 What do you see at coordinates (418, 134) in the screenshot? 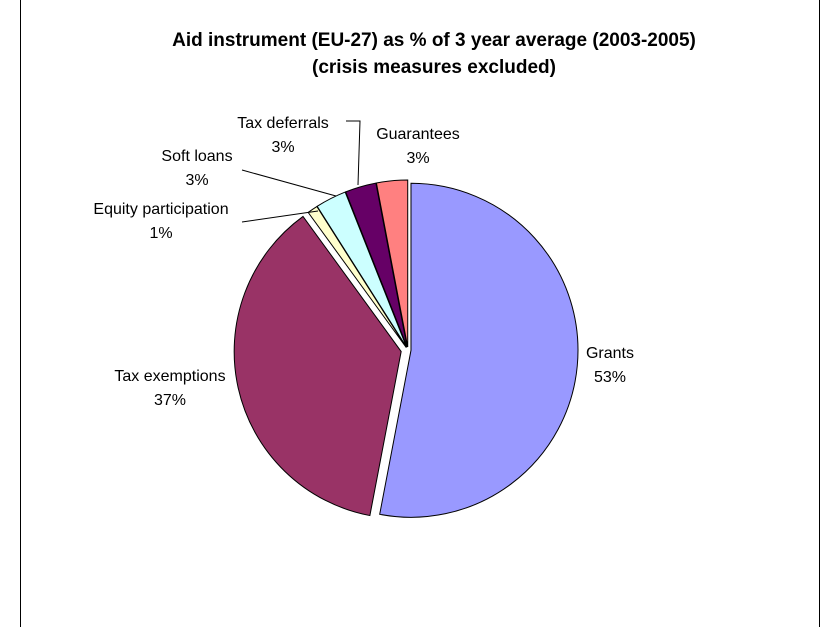
I see `slice-label-name: Guarantees` at bounding box center [418, 134].